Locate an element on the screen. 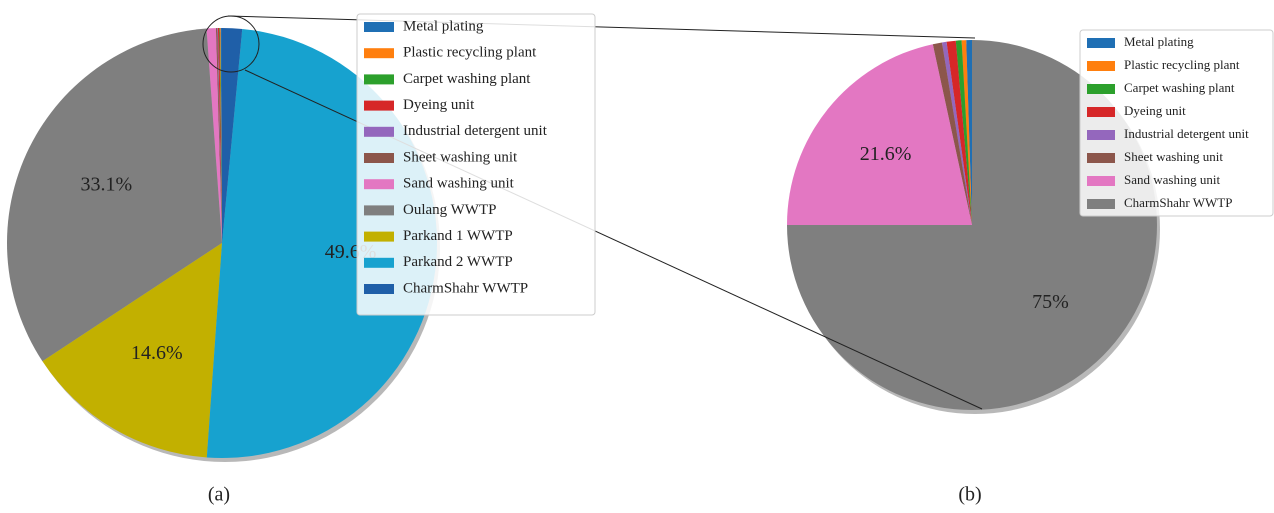 This screenshot has width=1274, height=513. legend-label: Oulang WWTP is located at coordinates (449, 210).